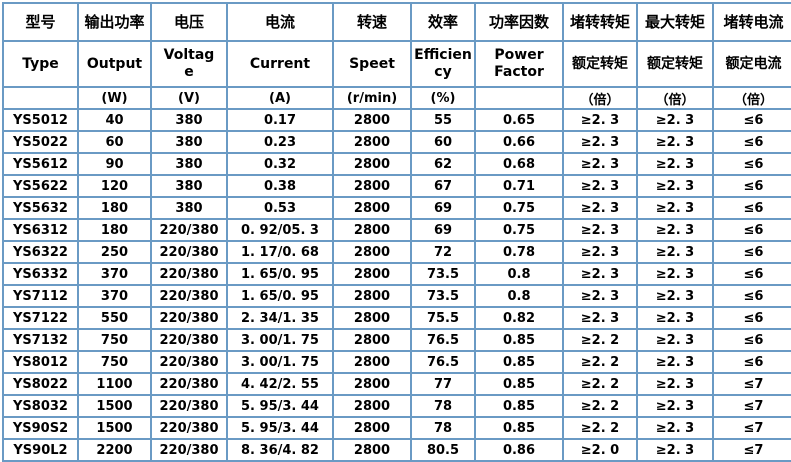 Image resolution: width=791 pixels, height=462 pixels. I want to click on cell-output: 60, so click(114, 142).